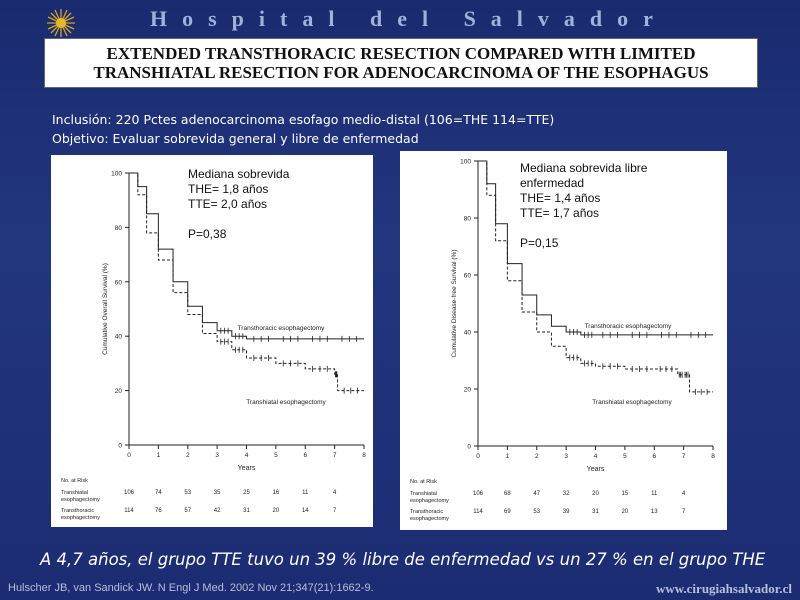 This screenshot has height=600, width=800. Describe the element at coordinates (566, 494) in the screenshot. I see `at-risk-value: 32` at that location.